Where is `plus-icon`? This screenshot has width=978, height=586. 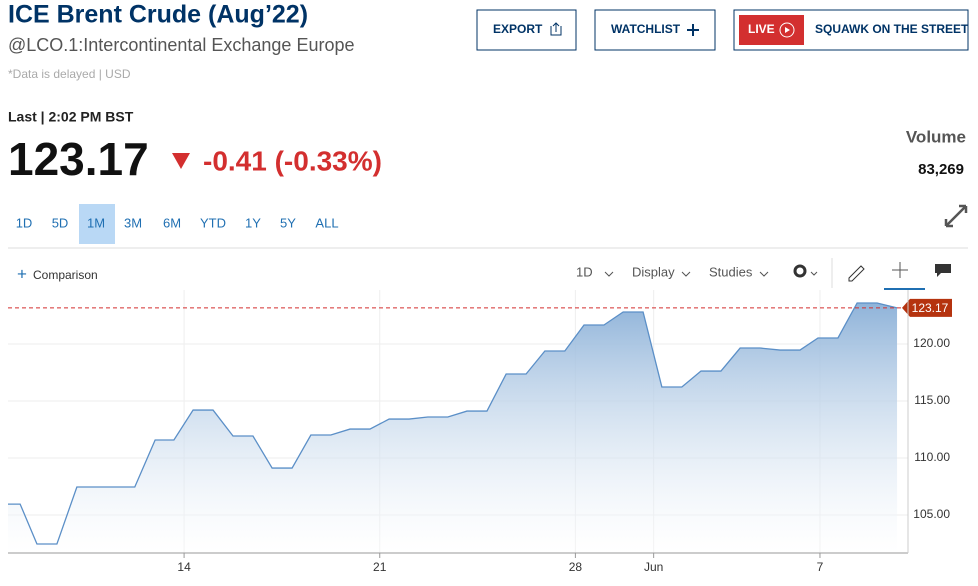 plus-icon is located at coordinates (693, 30).